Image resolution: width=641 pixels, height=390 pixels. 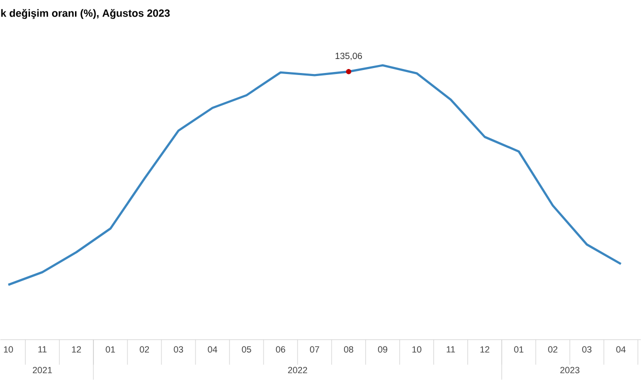 I want to click on text: 2022, so click(x=298, y=370).